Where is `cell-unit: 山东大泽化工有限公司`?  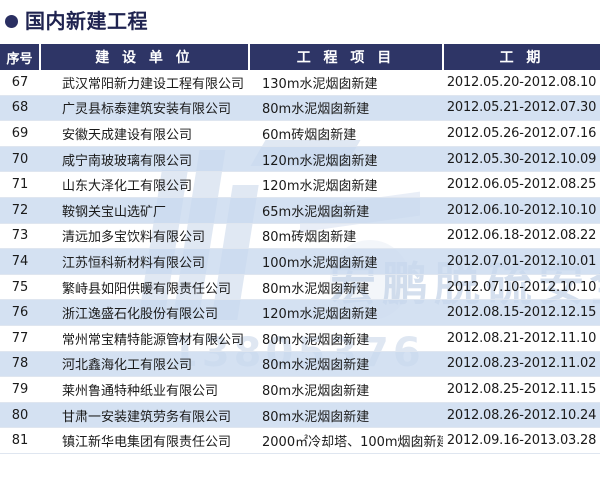 cell-unit: 山东大泽化工有限公司 is located at coordinates (127, 187).